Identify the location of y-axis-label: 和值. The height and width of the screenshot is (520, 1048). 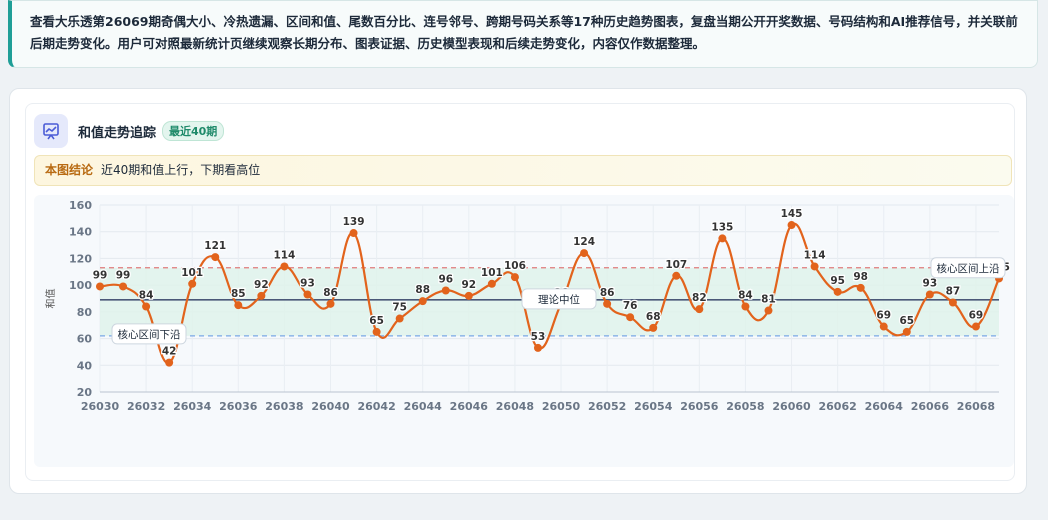
(50, 299).